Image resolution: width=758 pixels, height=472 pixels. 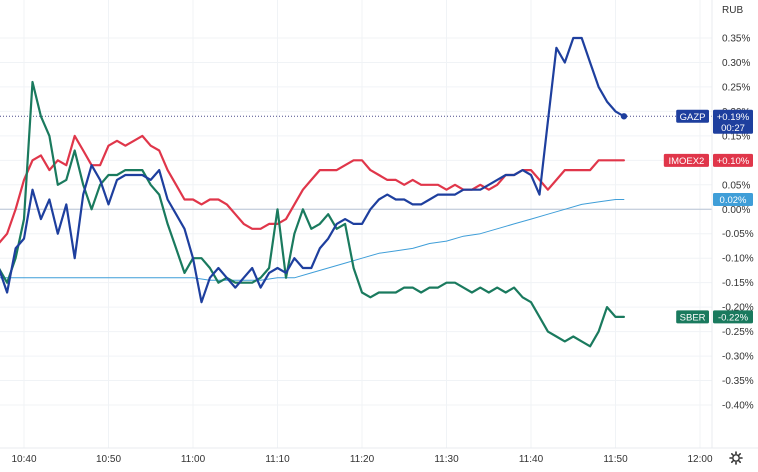 What do you see at coordinates (23, 459) in the screenshot?
I see `x-tick-label: 10:40` at bounding box center [23, 459].